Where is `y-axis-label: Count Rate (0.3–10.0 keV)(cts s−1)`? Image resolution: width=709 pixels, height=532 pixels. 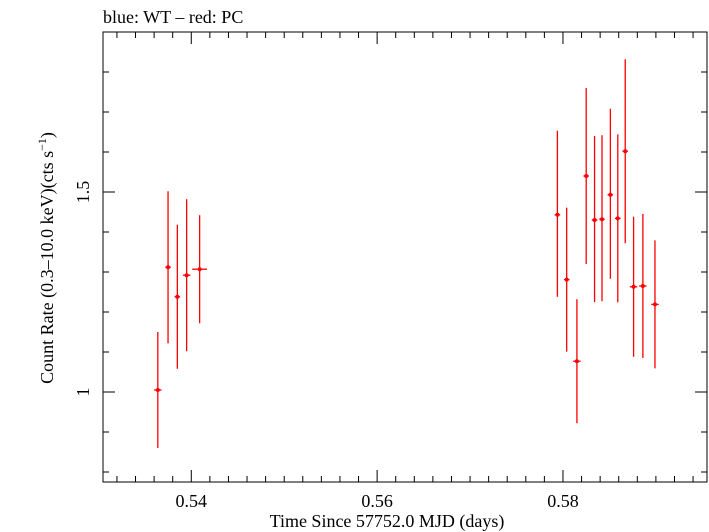 y-axis-label: Count Rate (0.3–10.0 keV)(cts s−1) is located at coordinates (46, 258).